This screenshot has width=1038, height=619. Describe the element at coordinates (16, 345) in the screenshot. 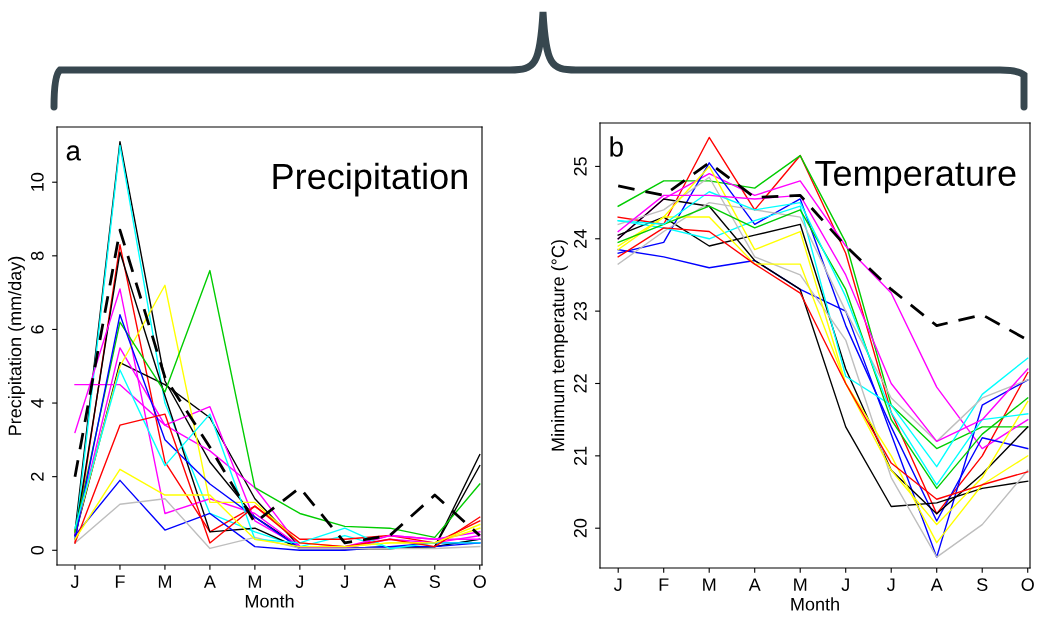

I see `y-axis-title: Precipitation (mm/day)` at that location.